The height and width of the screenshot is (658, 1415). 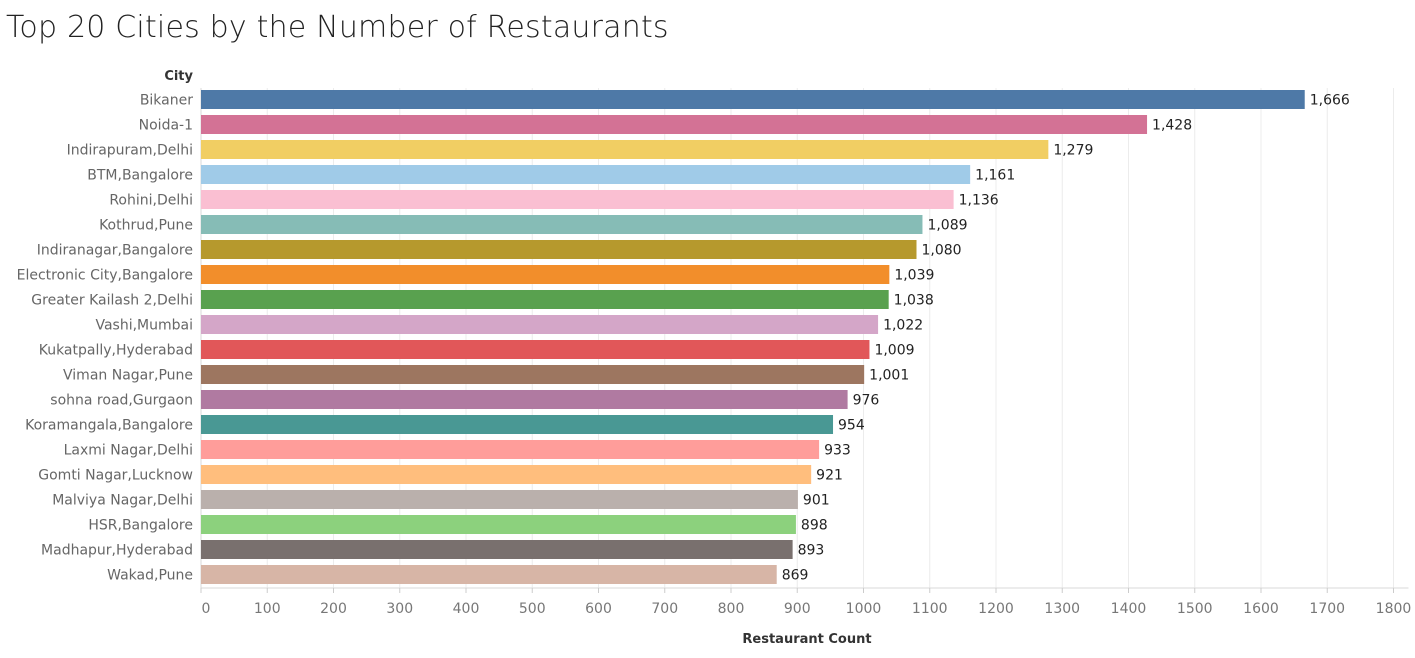 What do you see at coordinates (903, 326) in the screenshot?
I see `value-label: 1,022` at bounding box center [903, 326].